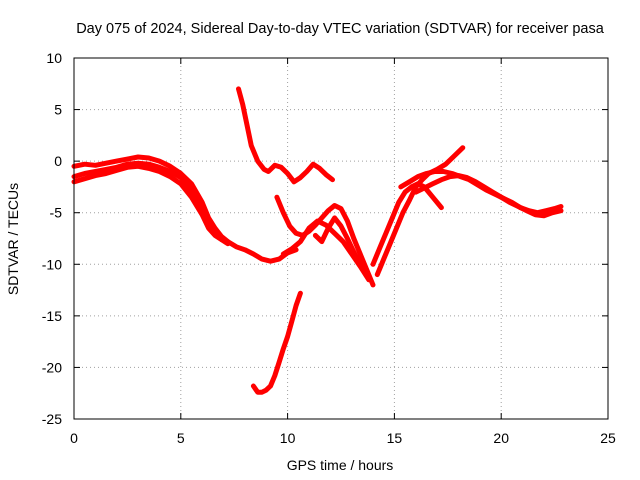  I want to click on x-tick-label: 25, so click(608, 438).